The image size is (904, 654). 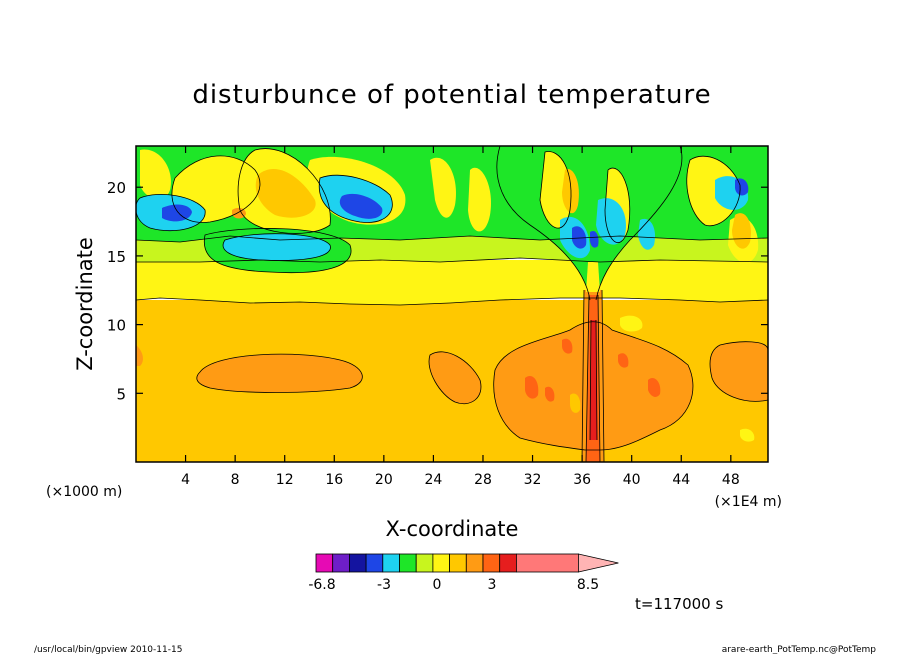 I want to click on chart-title: disturbunce of potential temperature, so click(x=451, y=95).